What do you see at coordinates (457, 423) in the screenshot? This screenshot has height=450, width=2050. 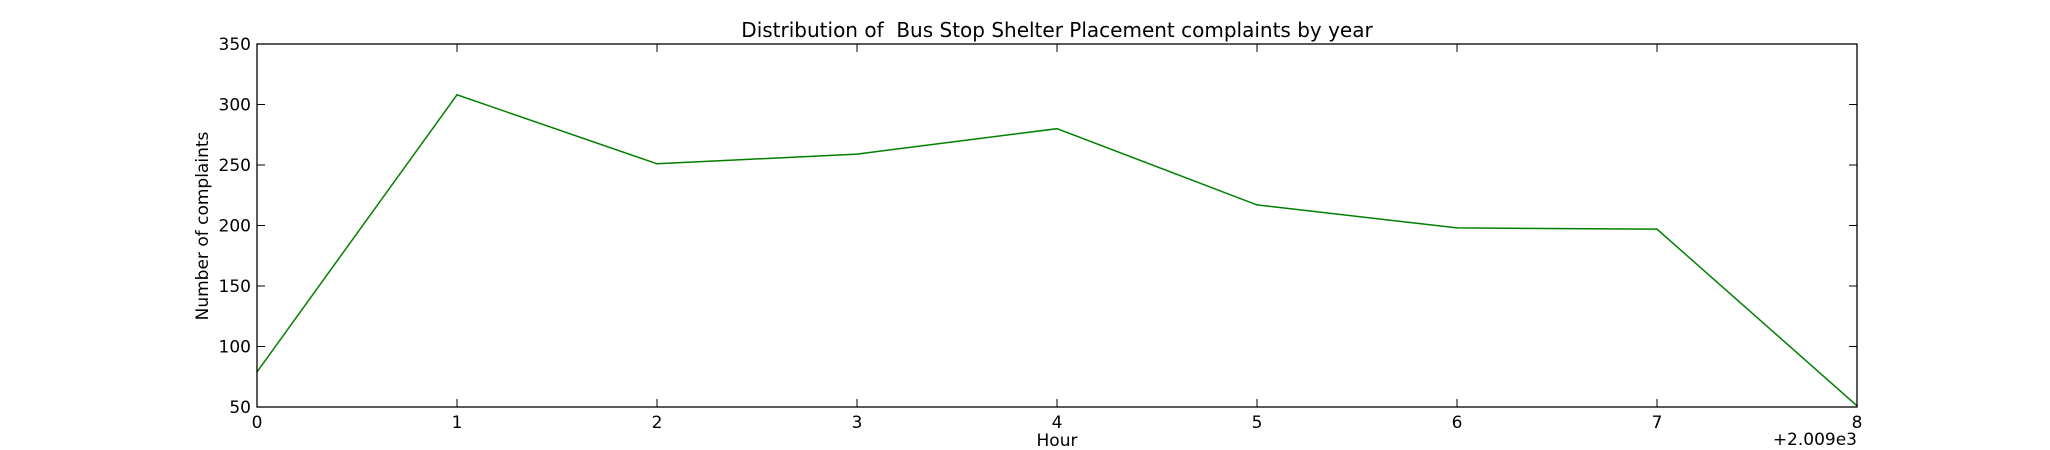 I see `x-tick-label: 1` at bounding box center [457, 423].